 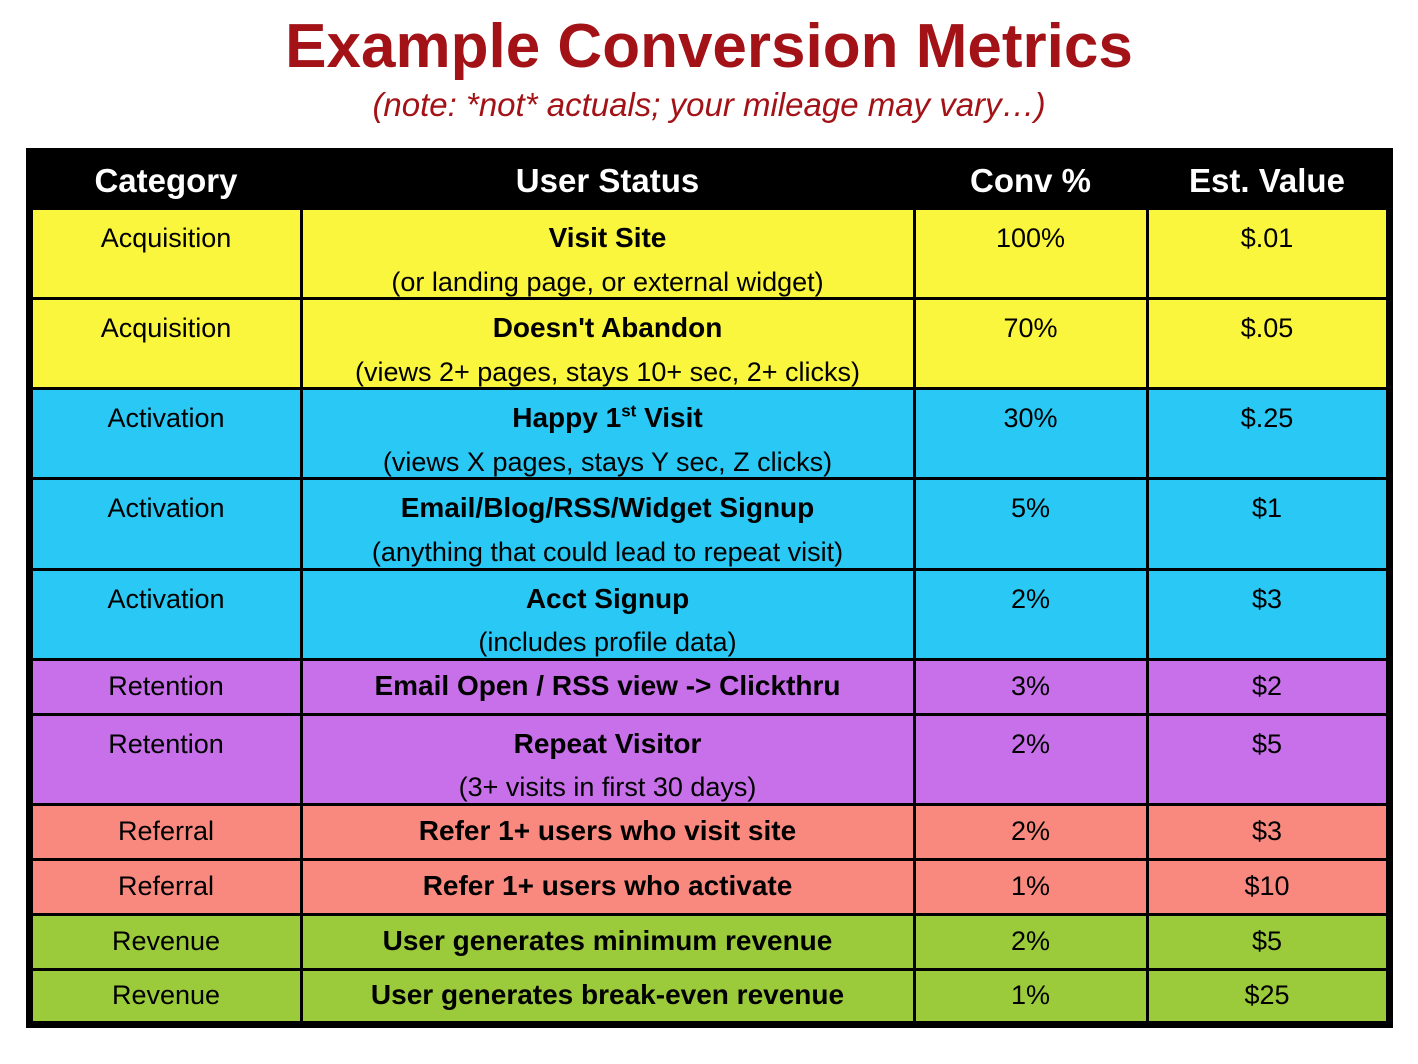 I want to click on status-title: Acct Signup, so click(x=607, y=598).